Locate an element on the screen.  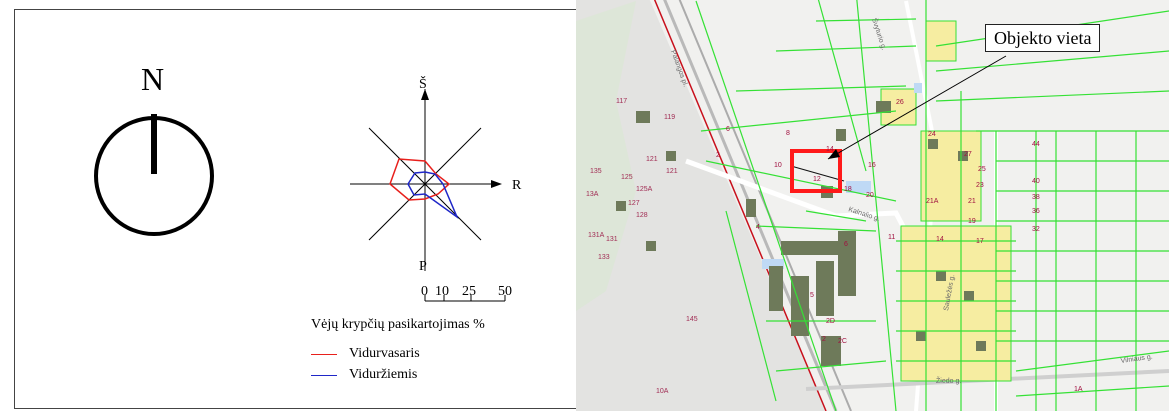
parcel-number: 21A is located at coordinates (932, 201).